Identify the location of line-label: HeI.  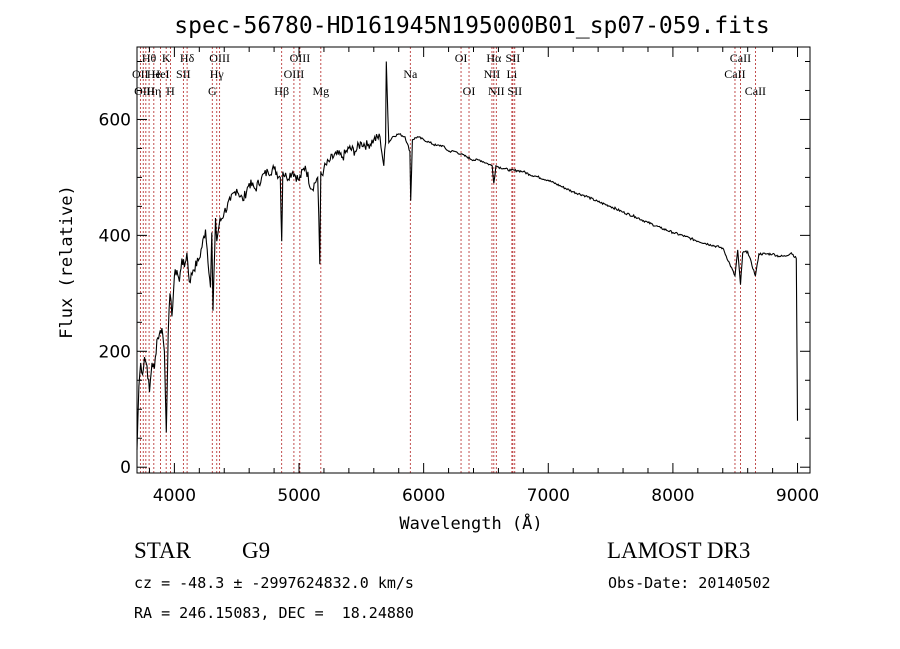
(161, 74).